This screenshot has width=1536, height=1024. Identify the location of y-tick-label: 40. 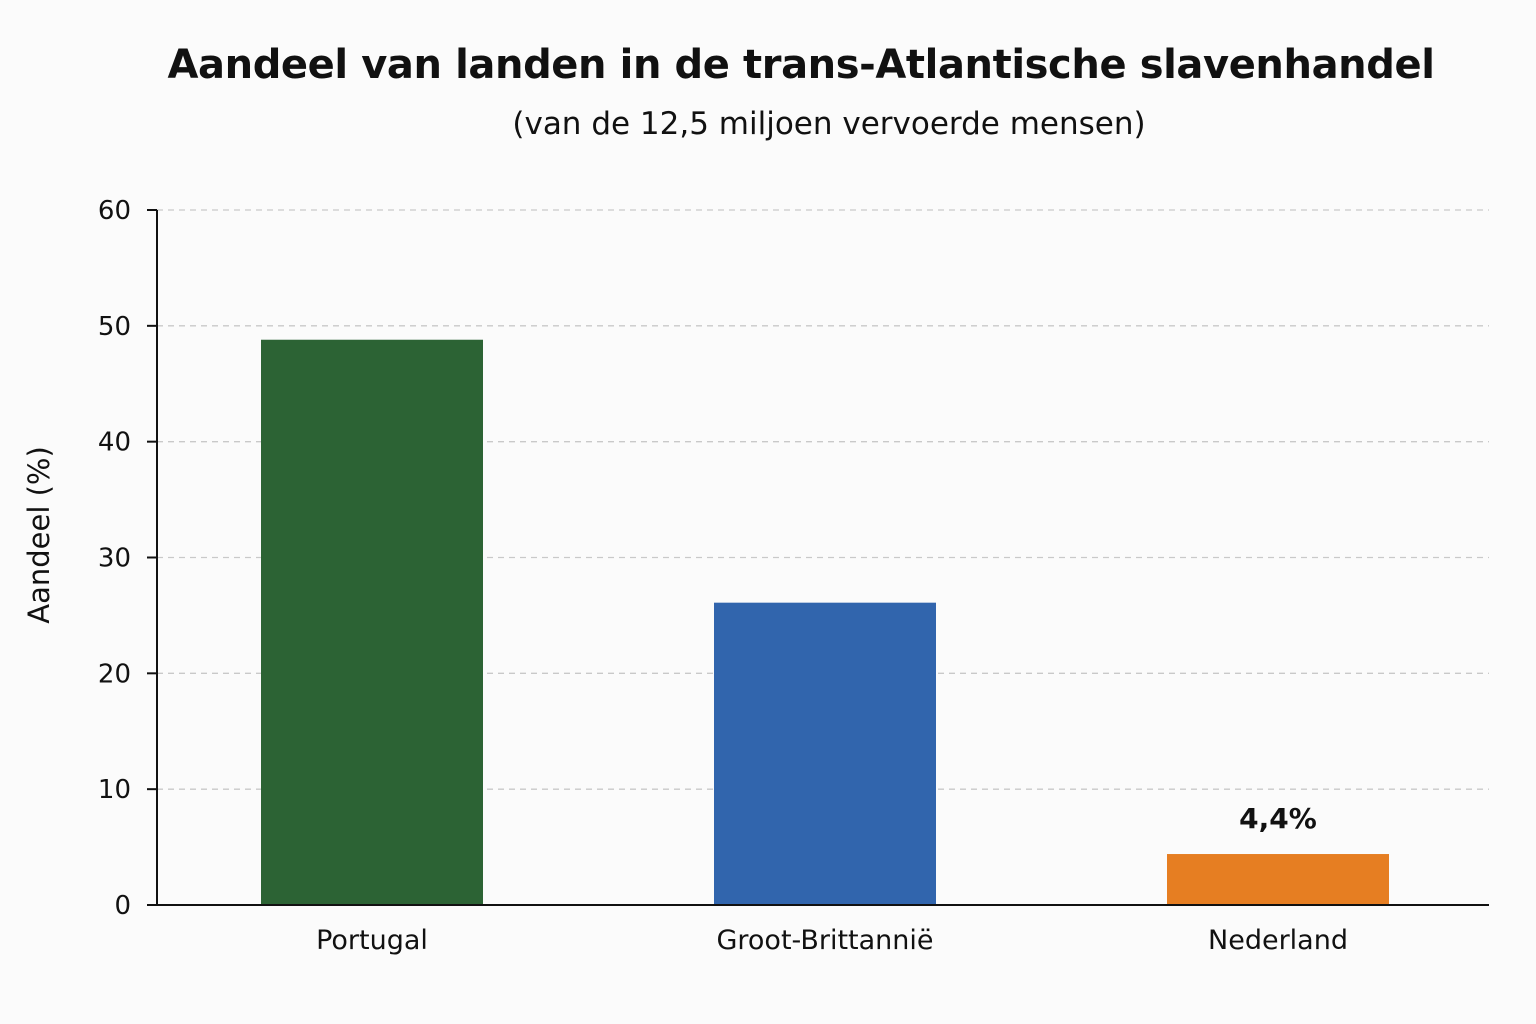
(114, 443).